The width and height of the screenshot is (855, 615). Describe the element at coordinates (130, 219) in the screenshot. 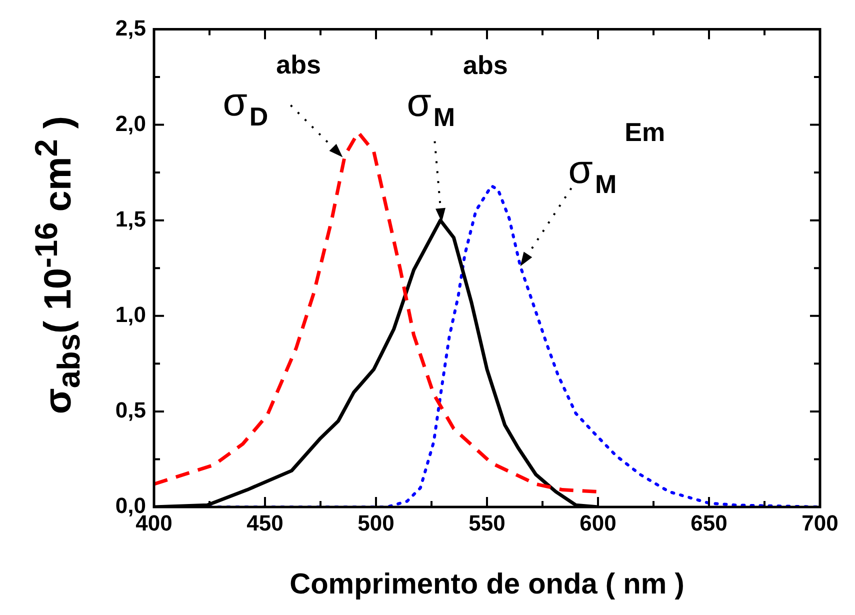

I see `y-tick-label: 1,5` at that location.